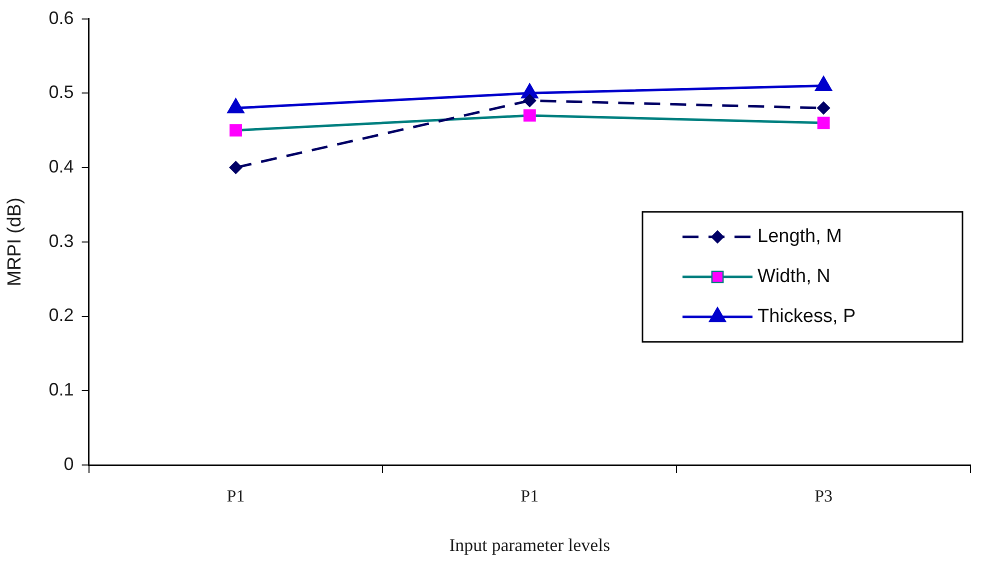 The width and height of the screenshot is (981, 561). I want to click on y-tick-label: 0, so click(69, 464).